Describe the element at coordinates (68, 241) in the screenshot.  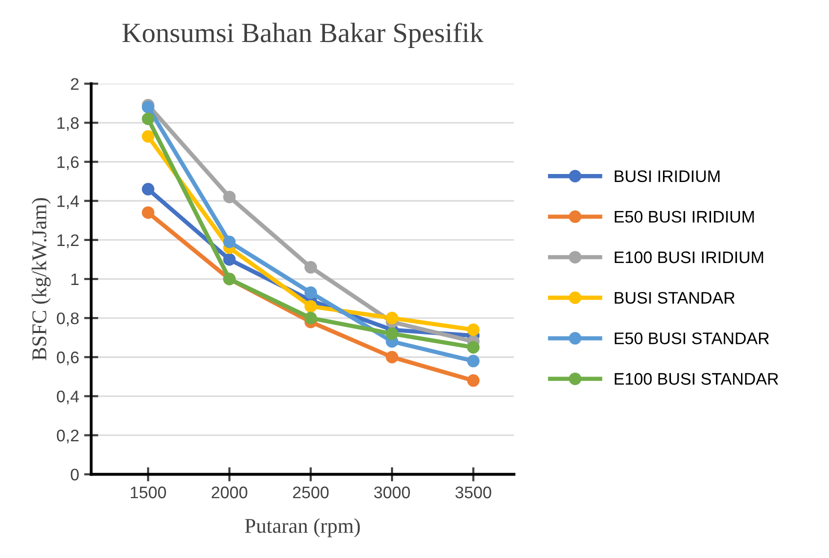
I see `y-tick-label: 1,2` at that location.